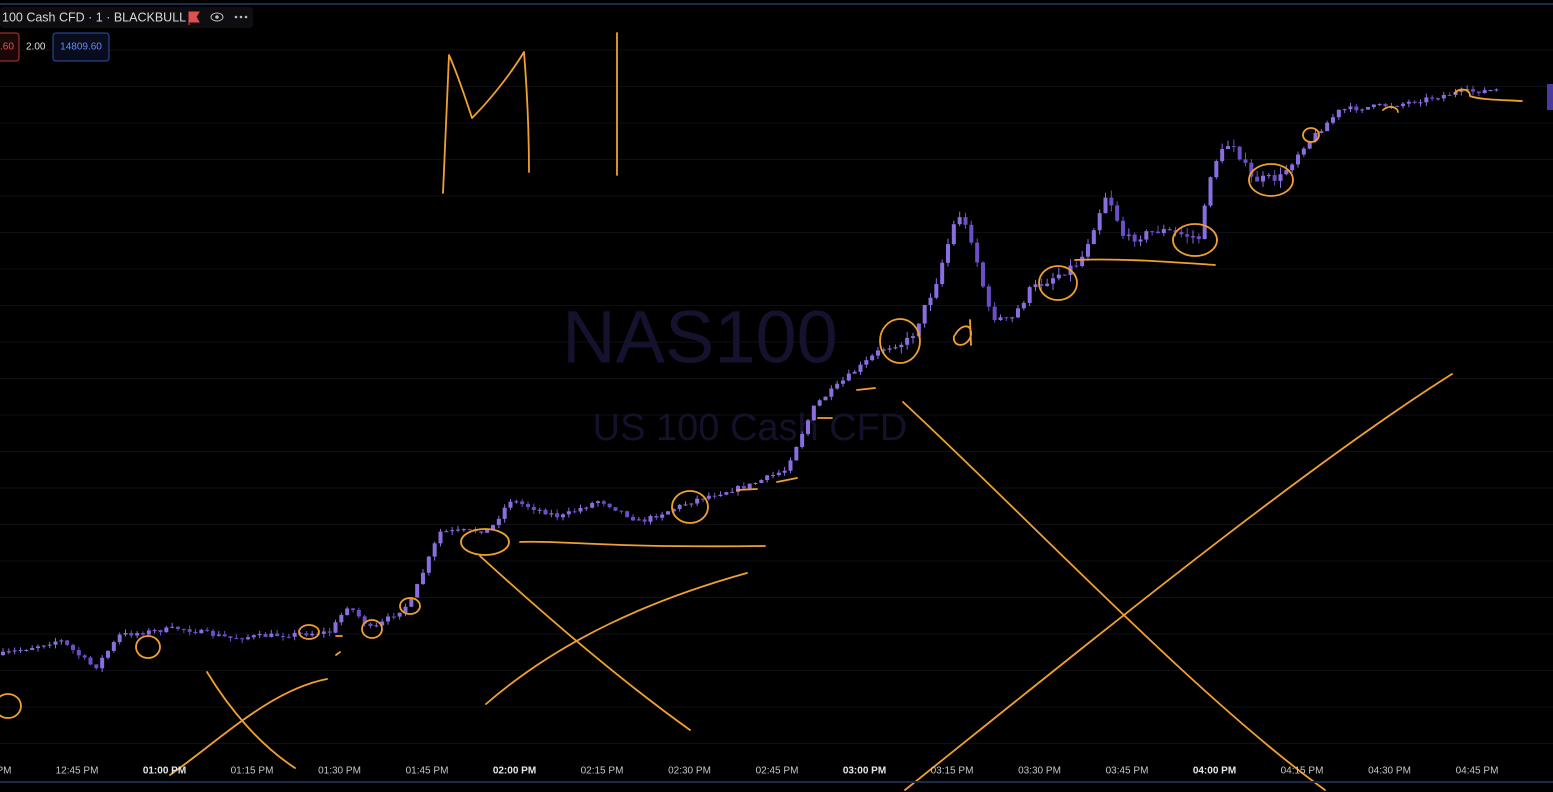 The image size is (1553, 792). Describe the element at coordinates (1550, 97) in the screenshot. I see `price-scale-marker` at that location.